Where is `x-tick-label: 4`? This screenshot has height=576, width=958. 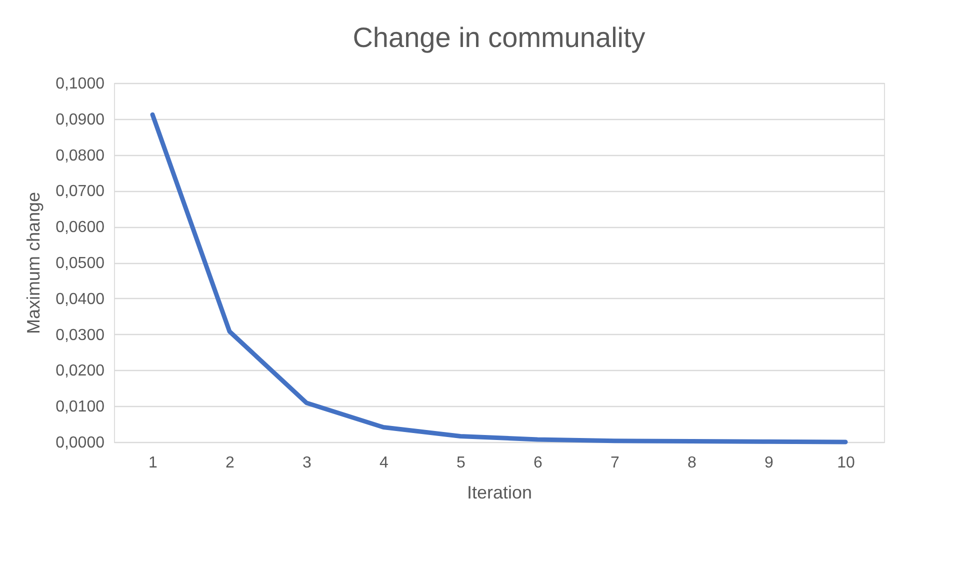 x-tick-label: 4 is located at coordinates (384, 463).